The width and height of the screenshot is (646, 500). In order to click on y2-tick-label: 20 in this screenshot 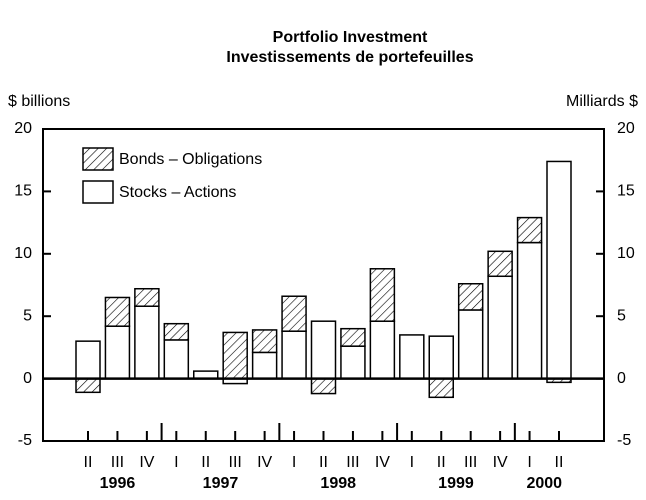, I will do `click(626, 128)`.